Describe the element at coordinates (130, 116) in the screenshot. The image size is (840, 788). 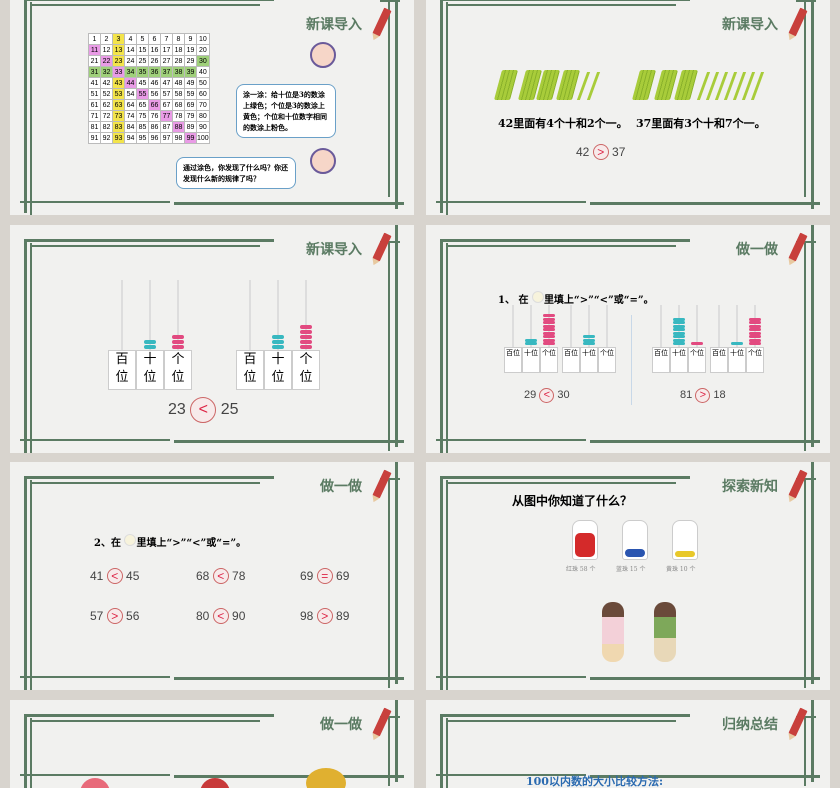
I see `chart-cell: 74` at that location.